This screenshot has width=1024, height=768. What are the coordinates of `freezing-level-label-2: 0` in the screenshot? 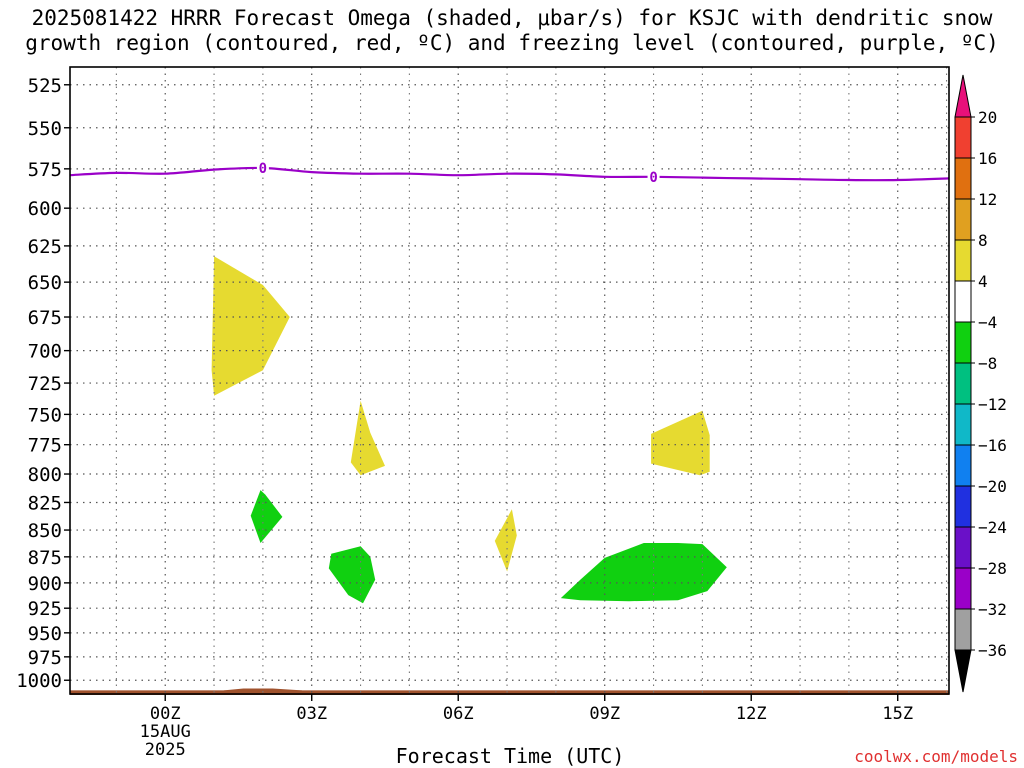 It's located at (653, 178).